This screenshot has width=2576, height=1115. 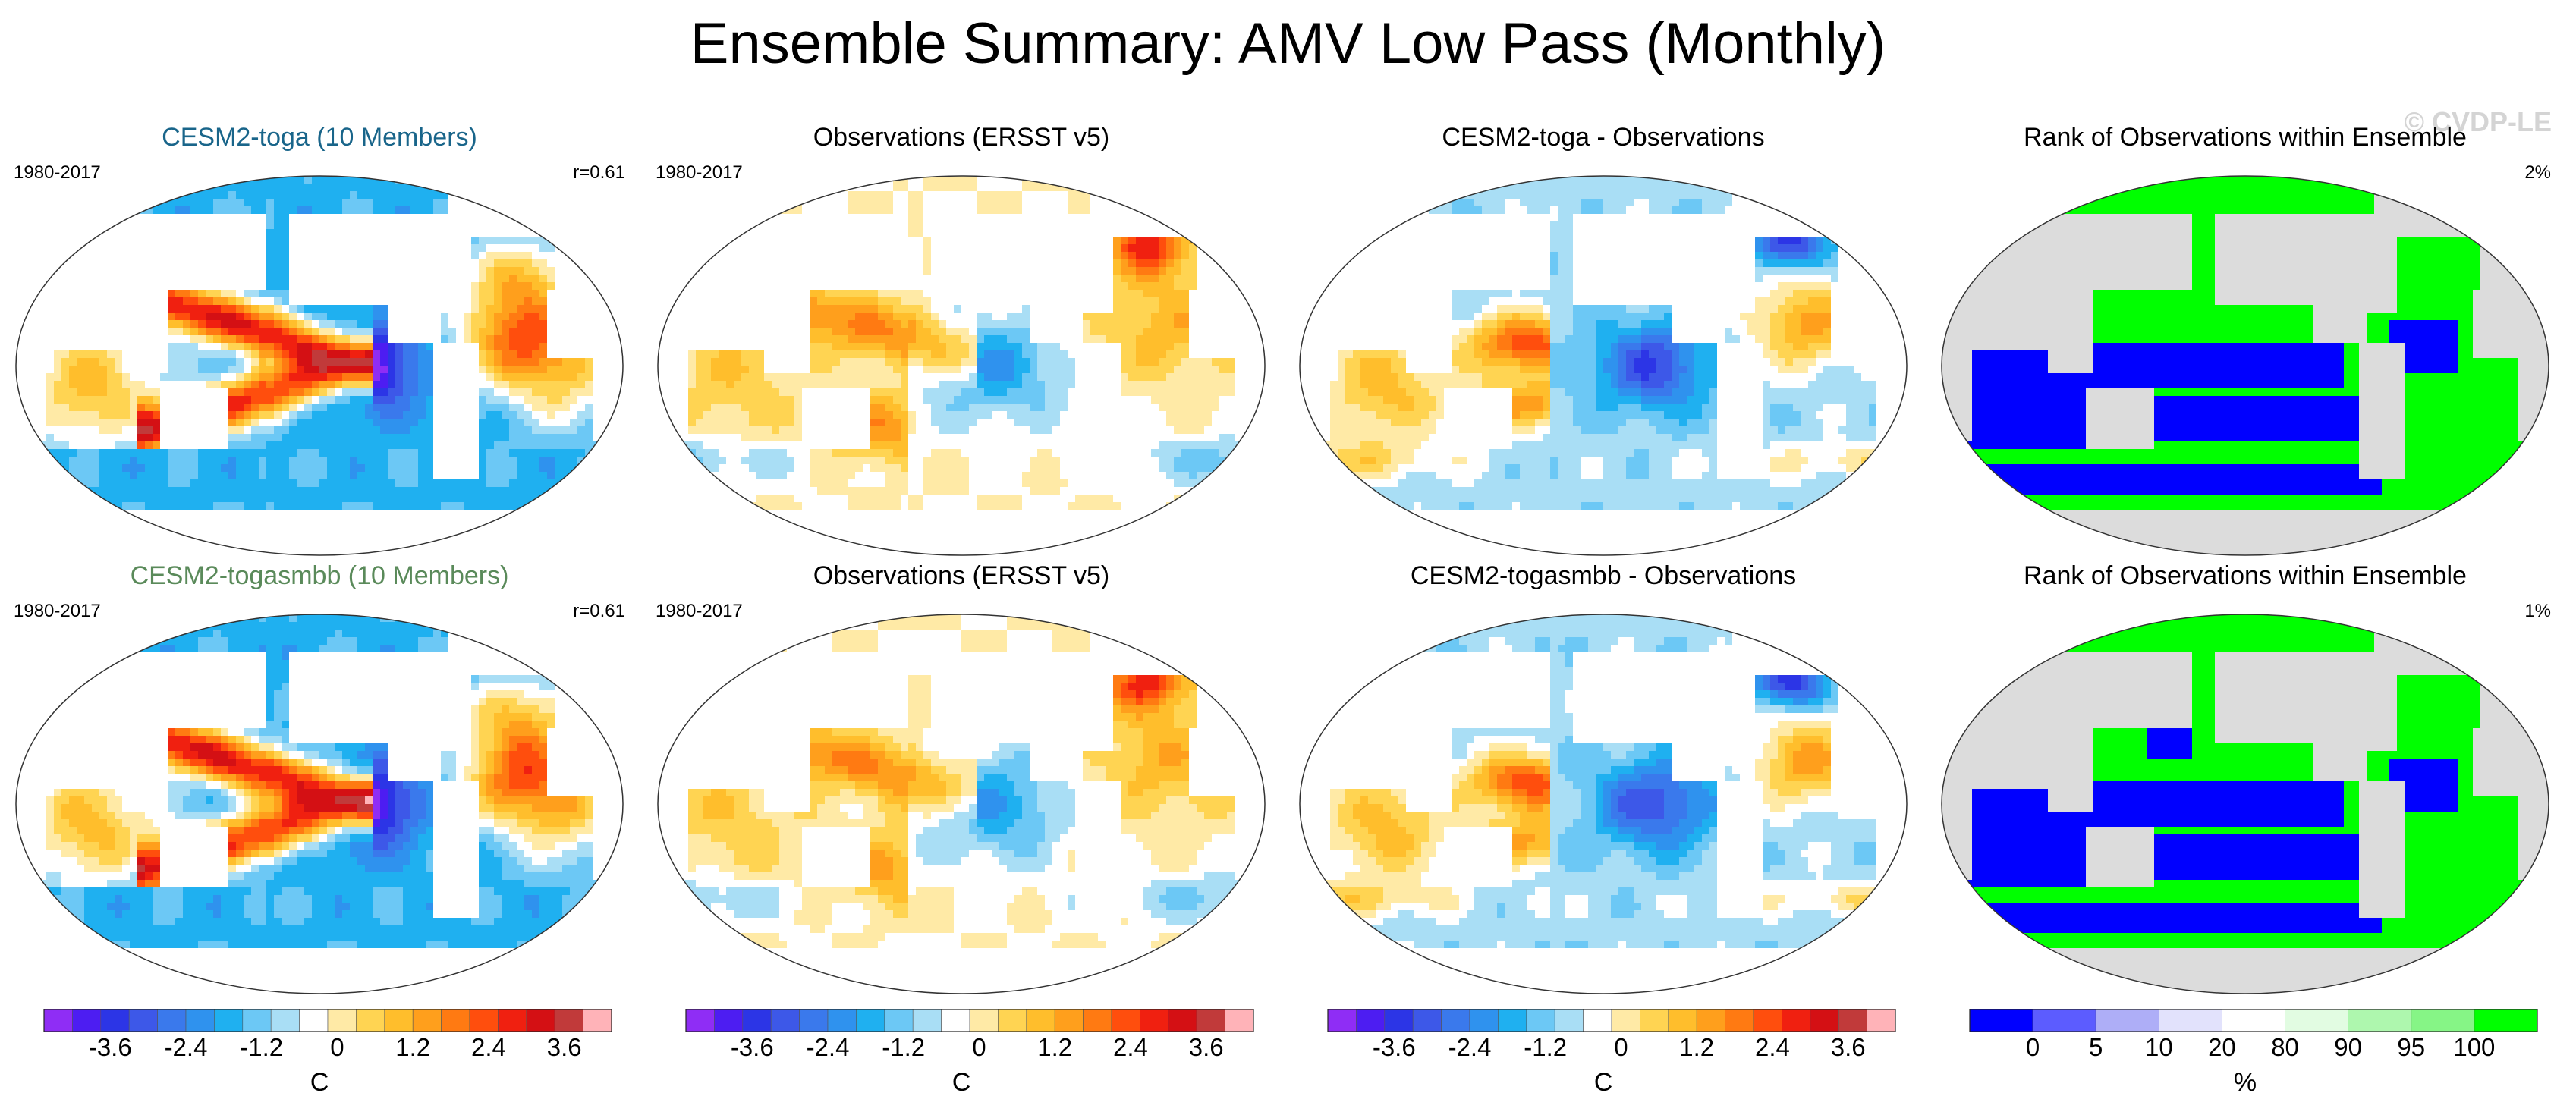 What do you see at coordinates (2411, 1047) in the screenshot?
I see `colorbar-tick-label: 95` at bounding box center [2411, 1047].